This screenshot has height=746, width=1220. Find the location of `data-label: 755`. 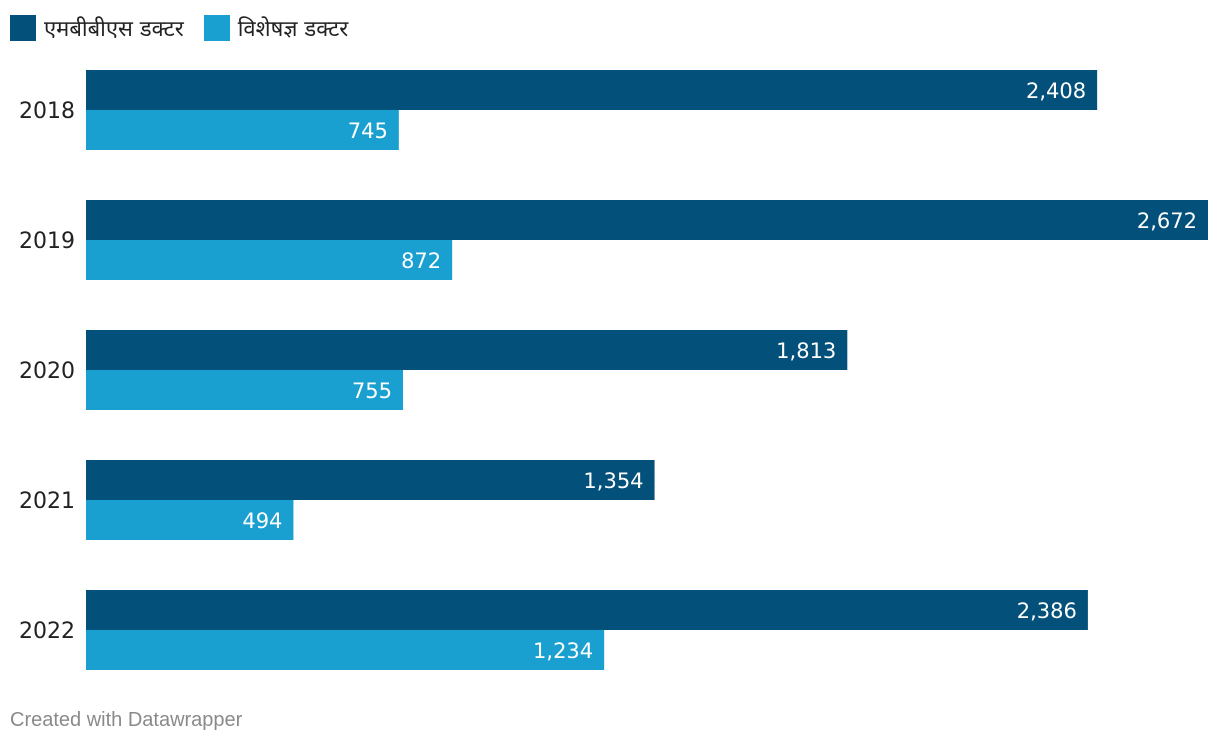

data-label: 755 is located at coordinates (372, 391).